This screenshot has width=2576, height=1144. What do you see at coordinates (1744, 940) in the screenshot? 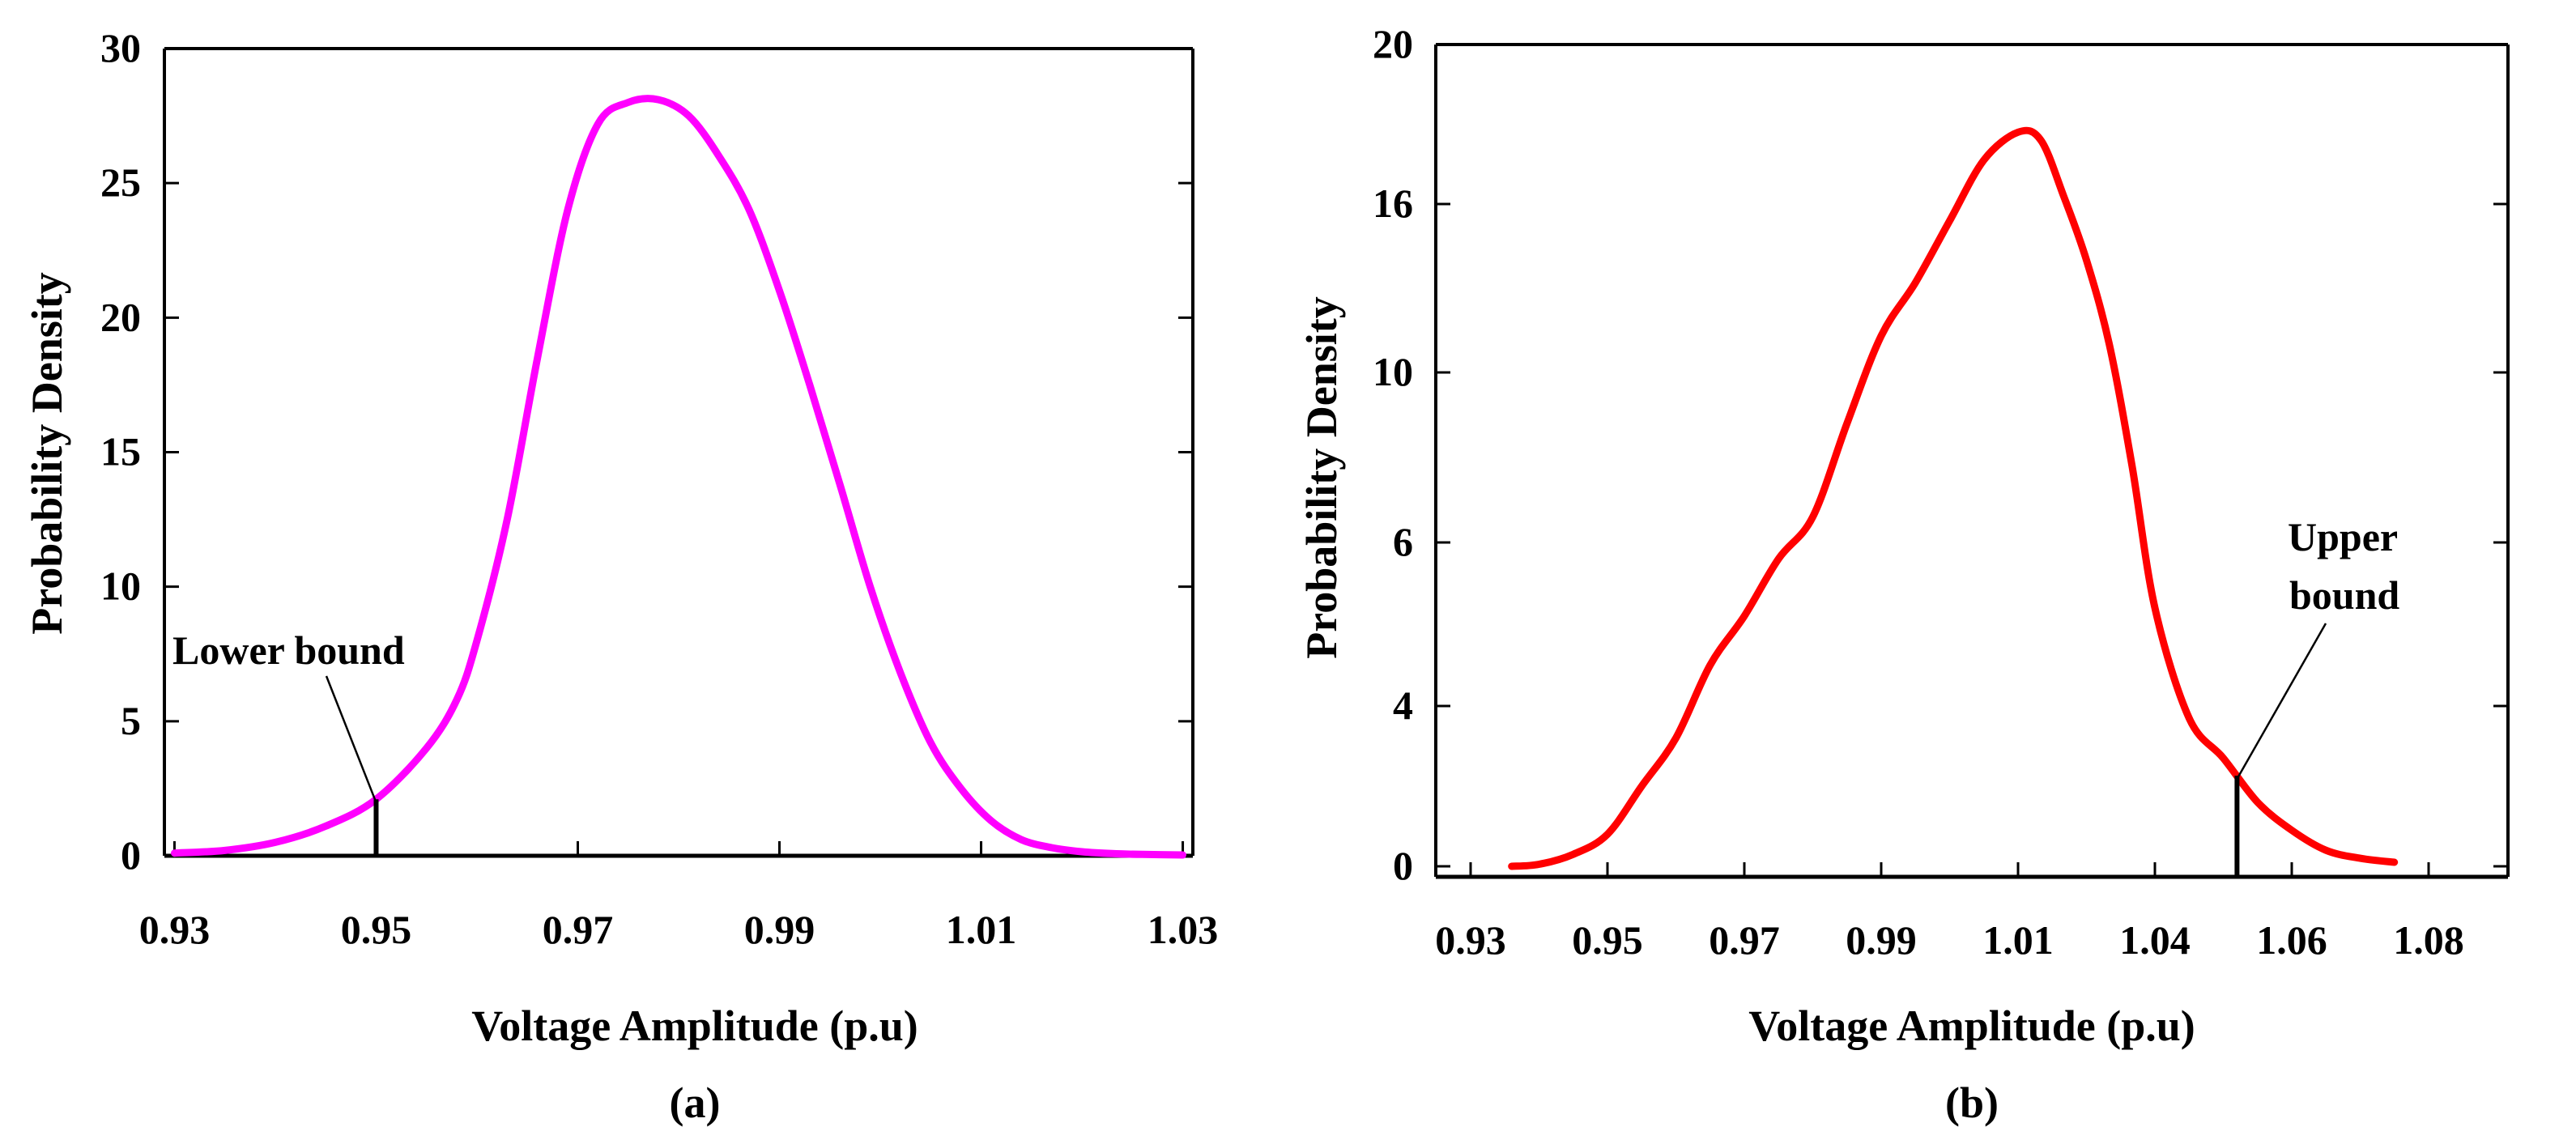
I see `panel-b-x-tick-label: 0.97` at bounding box center [1744, 940].